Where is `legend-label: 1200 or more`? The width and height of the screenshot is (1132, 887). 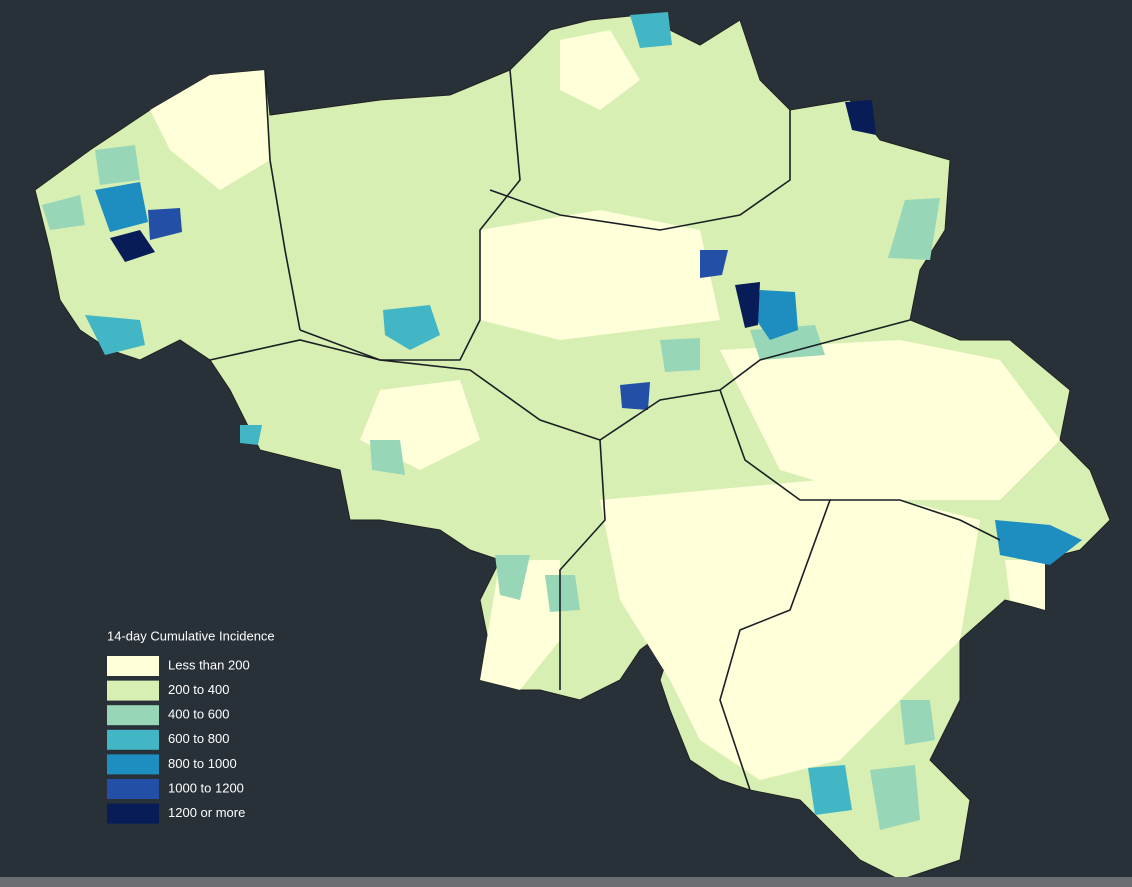
legend-label: 1200 or more is located at coordinates (206, 812).